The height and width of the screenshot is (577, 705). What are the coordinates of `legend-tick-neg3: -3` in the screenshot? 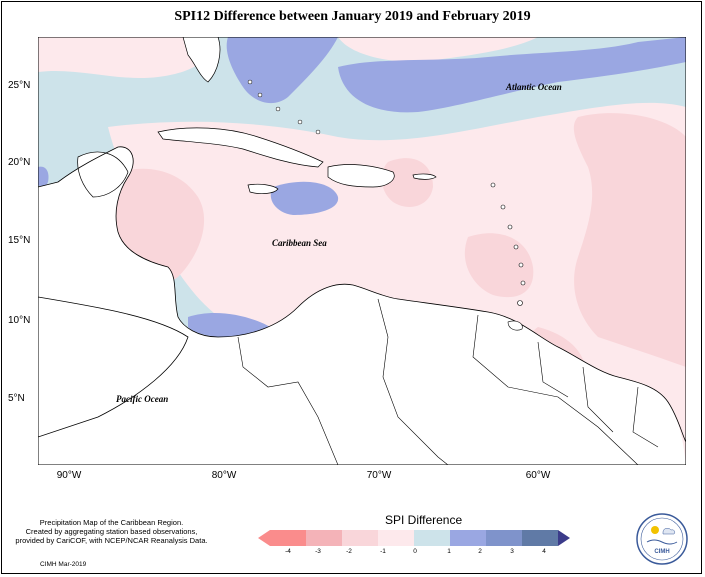 It's located at (318, 551).